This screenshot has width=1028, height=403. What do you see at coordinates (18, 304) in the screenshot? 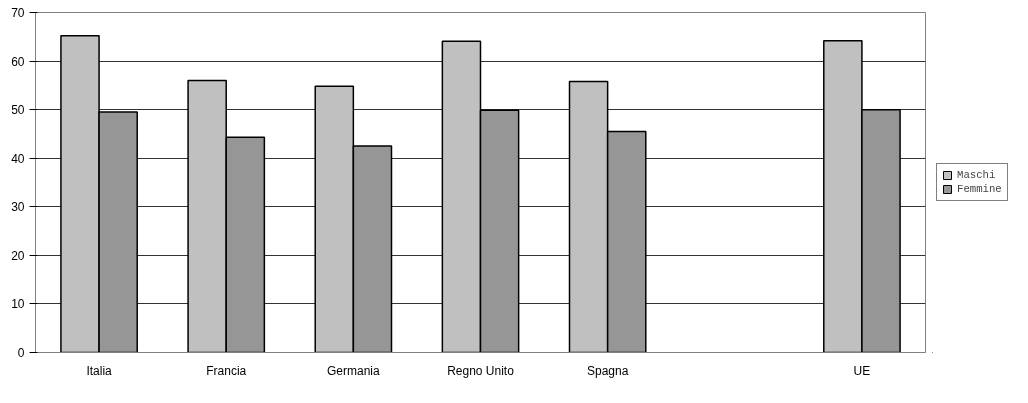
I see `y-tick-label: 10` at bounding box center [18, 304].